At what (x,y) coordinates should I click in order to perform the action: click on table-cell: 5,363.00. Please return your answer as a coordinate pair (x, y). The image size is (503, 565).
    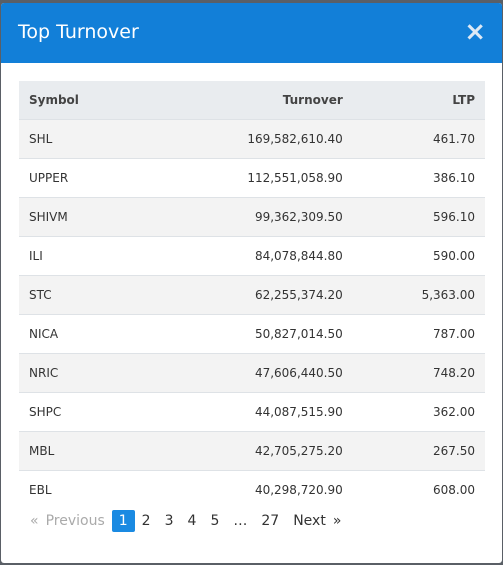
    Looking at the image, I should click on (418, 295).